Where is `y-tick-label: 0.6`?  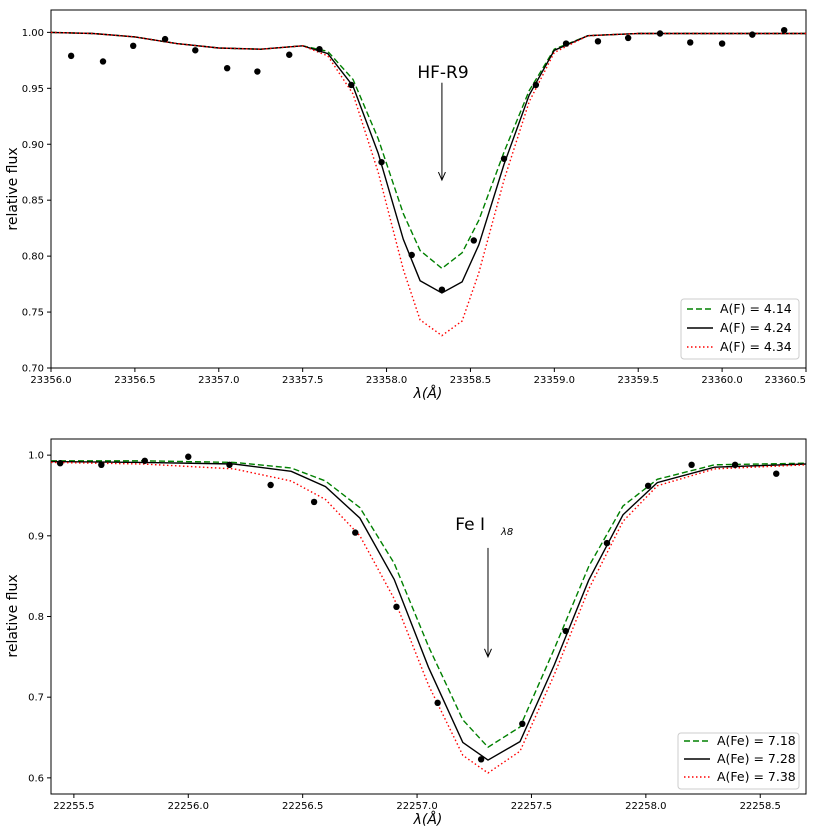 y-tick-label: 0.6 is located at coordinates (36, 778).